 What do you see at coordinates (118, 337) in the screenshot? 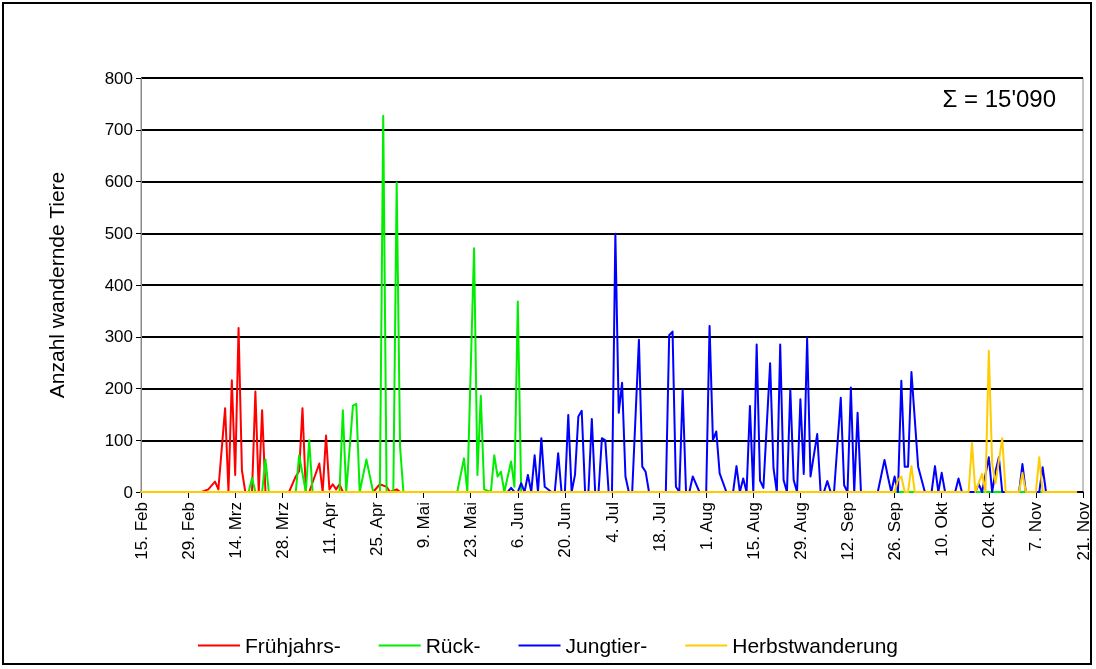
I see `y-tick-label: 300` at bounding box center [118, 337].